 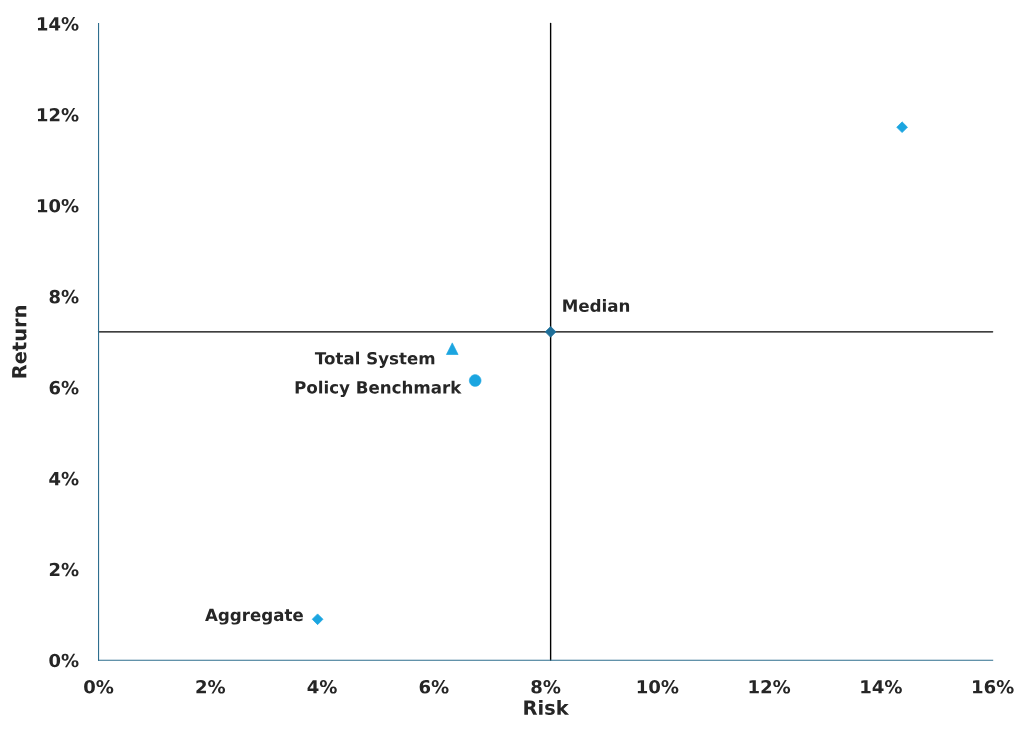 What do you see at coordinates (374, 359) in the screenshot?
I see `series-label: Total System` at bounding box center [374, 359].